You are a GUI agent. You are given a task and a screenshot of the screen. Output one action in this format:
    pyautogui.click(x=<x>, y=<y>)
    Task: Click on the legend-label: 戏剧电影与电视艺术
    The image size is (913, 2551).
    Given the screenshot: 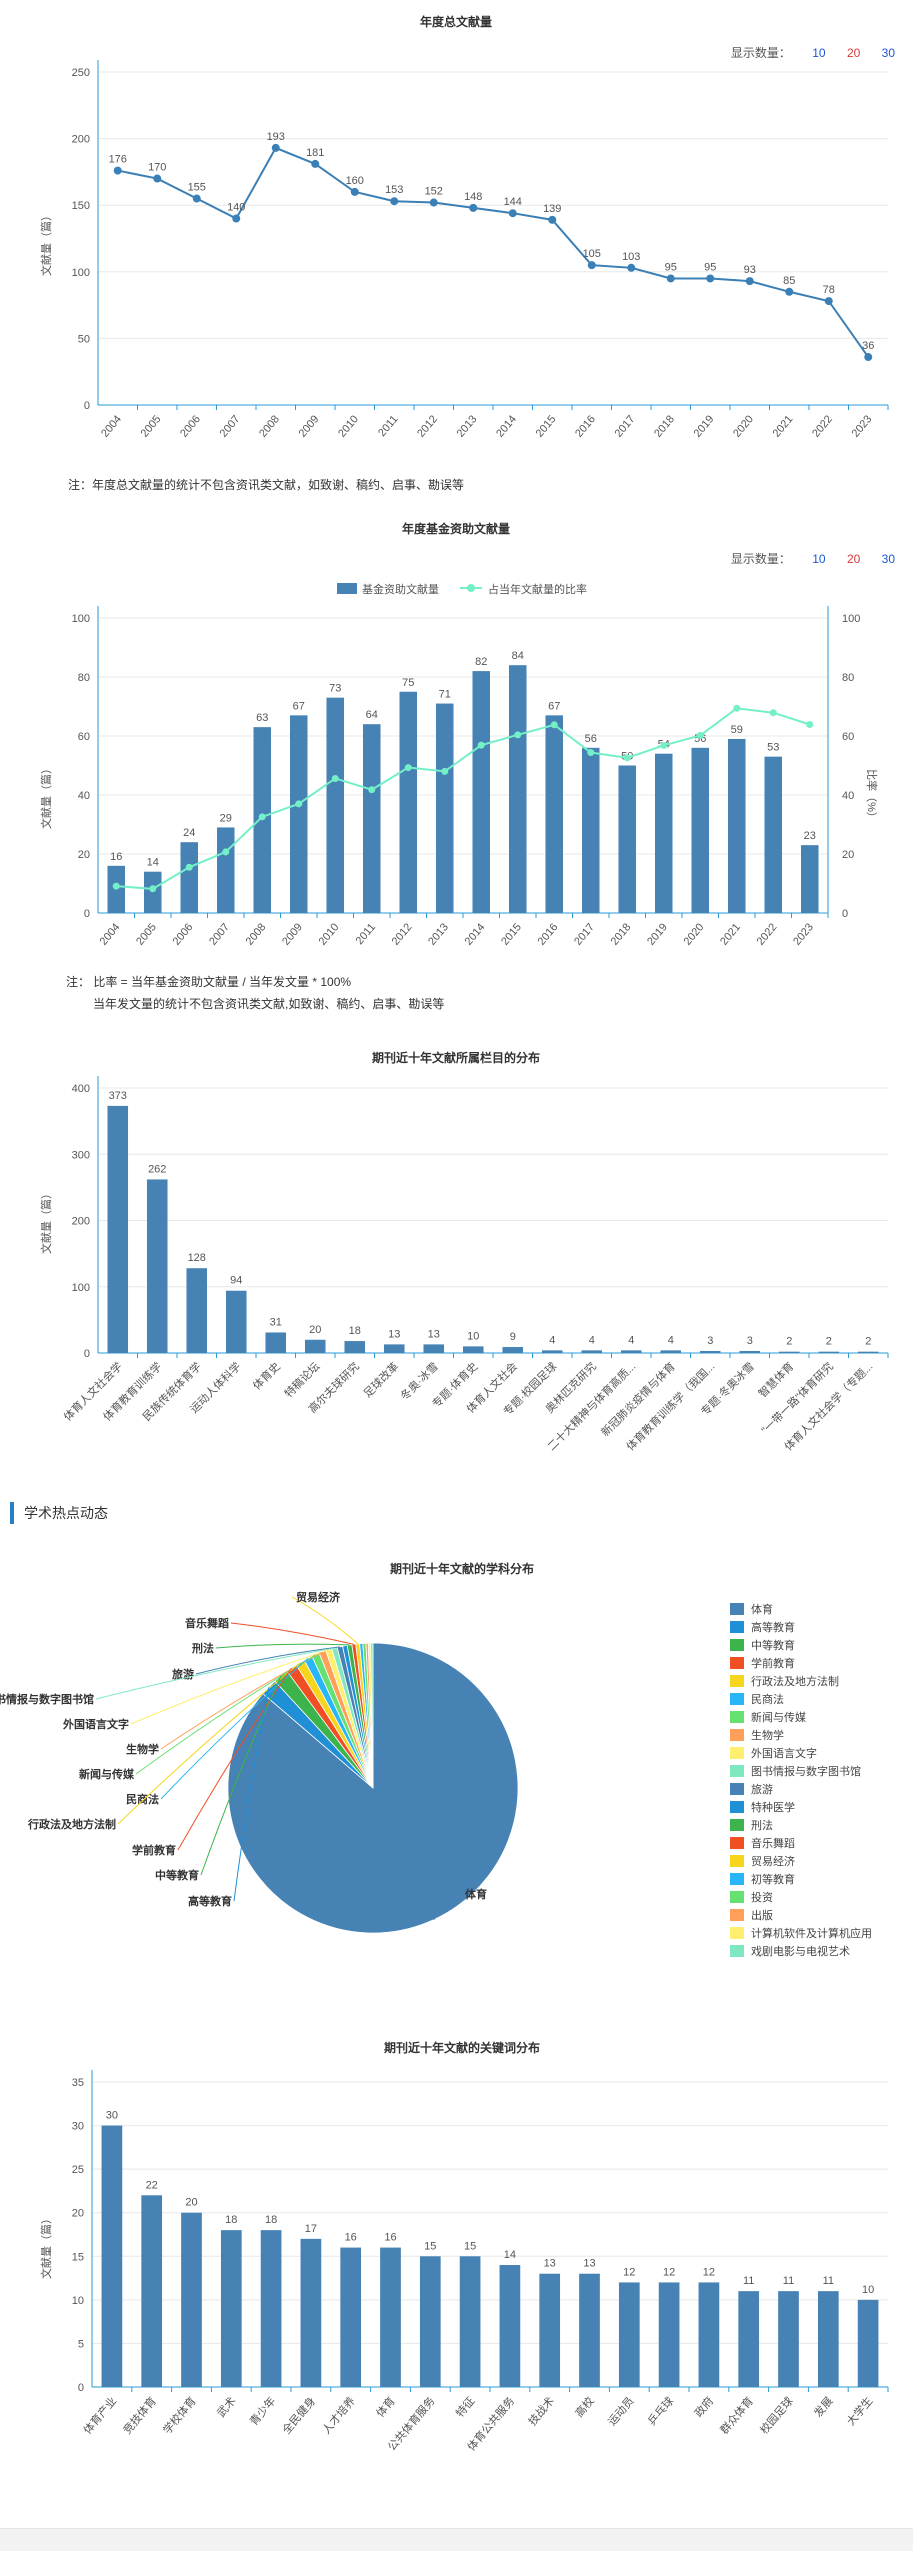 What is the action you would take?
    pyautogui.click(x=800, y=1951)
    